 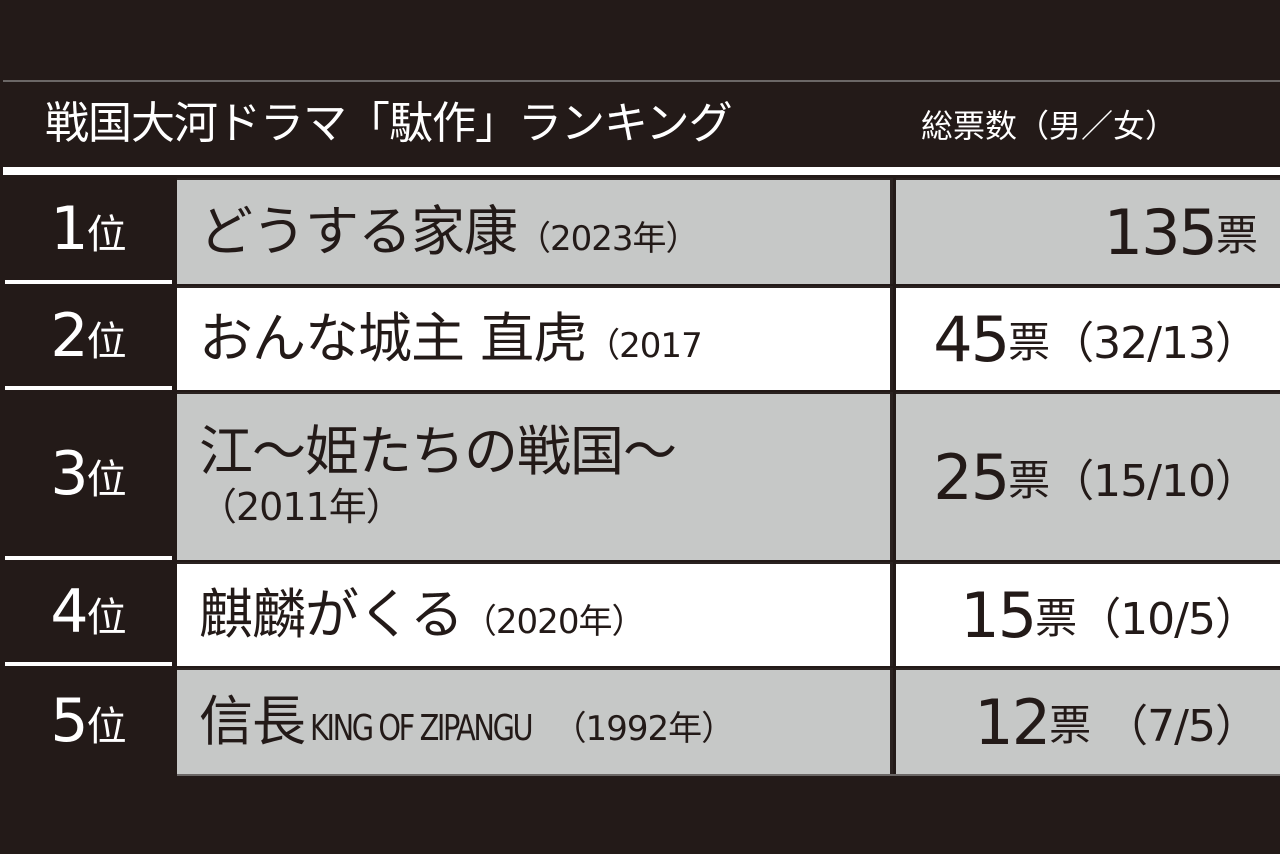 I want to click on rank-cell: 5 位, so click(x=88, y=721).